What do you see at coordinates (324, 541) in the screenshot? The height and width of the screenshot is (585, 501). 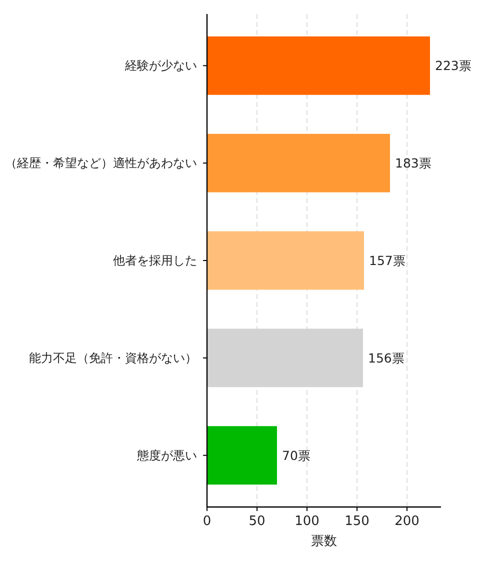 I see `x-axis-title: 票数` at bounding box center [324, 541].